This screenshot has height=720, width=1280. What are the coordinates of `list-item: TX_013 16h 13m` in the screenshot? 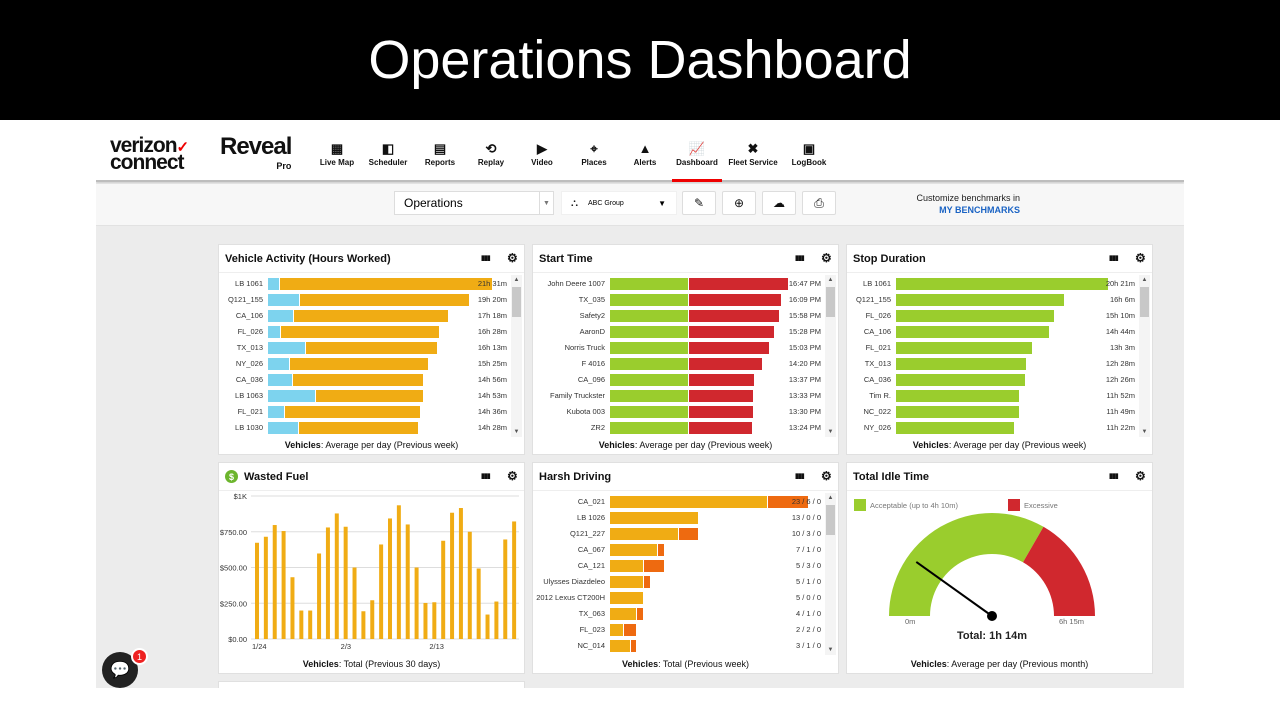 It's located at (365, 348).